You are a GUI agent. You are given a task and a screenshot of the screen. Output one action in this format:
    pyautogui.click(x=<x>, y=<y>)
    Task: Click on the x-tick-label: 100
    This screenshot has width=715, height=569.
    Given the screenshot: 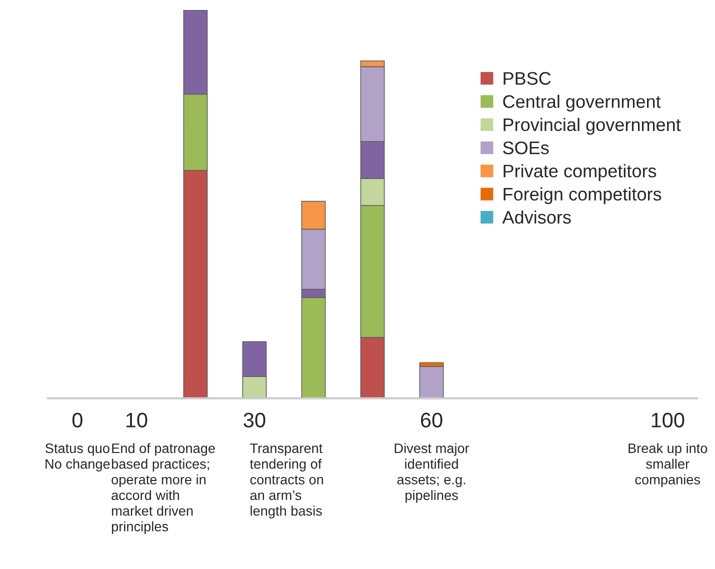 What is the action you would take?
    pyautogui.click(x=668, y=420)
    